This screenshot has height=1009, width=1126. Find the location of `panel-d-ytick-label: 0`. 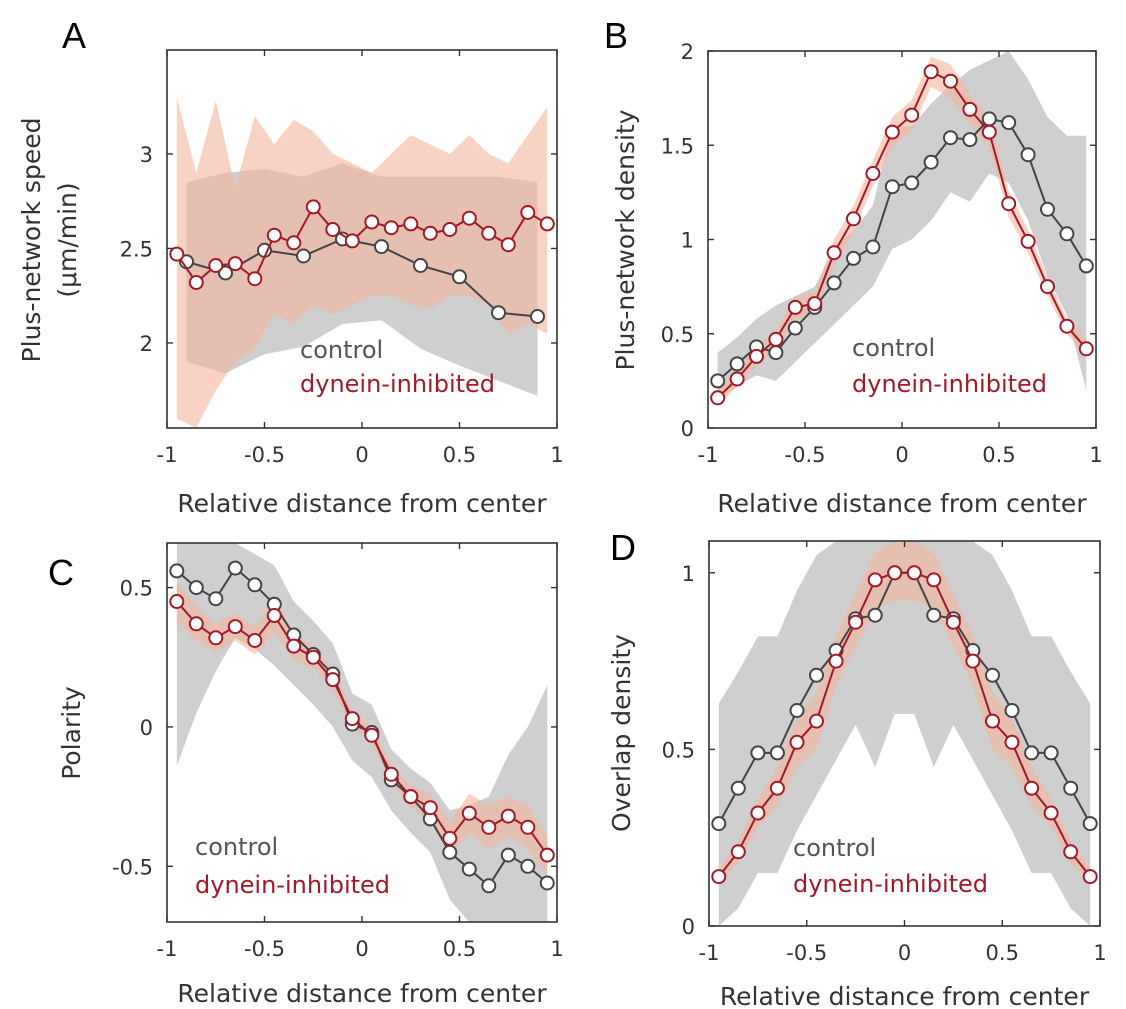

panel-d-ytick-label: 0 is located at coordinates (688, 927).